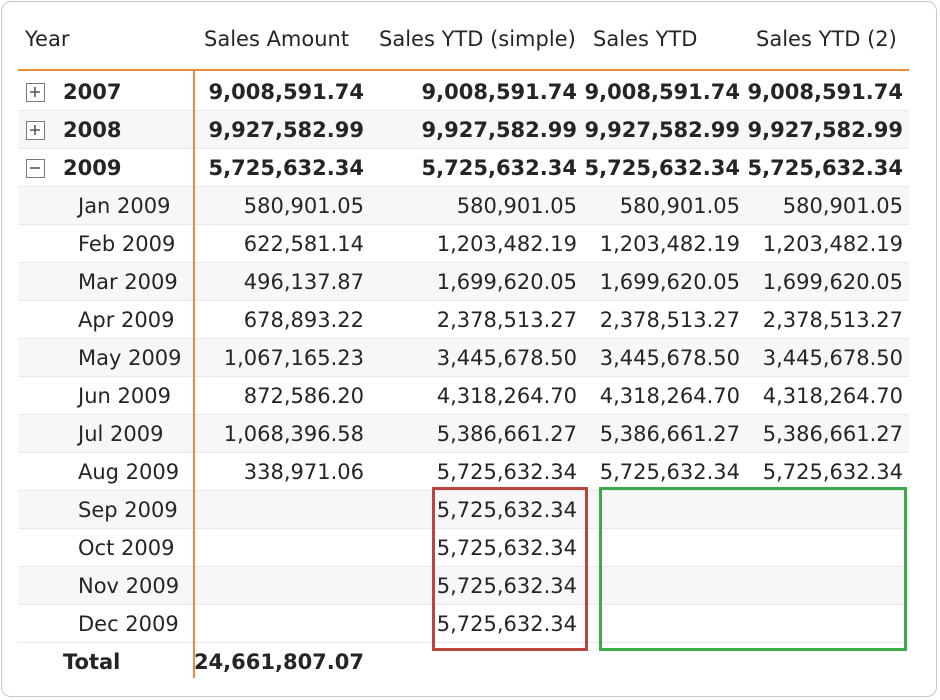 This screenshot has width=940, height=700. I want to click on header-sales-ytd-simple: Sales YTD (simple), so click(477, 39).